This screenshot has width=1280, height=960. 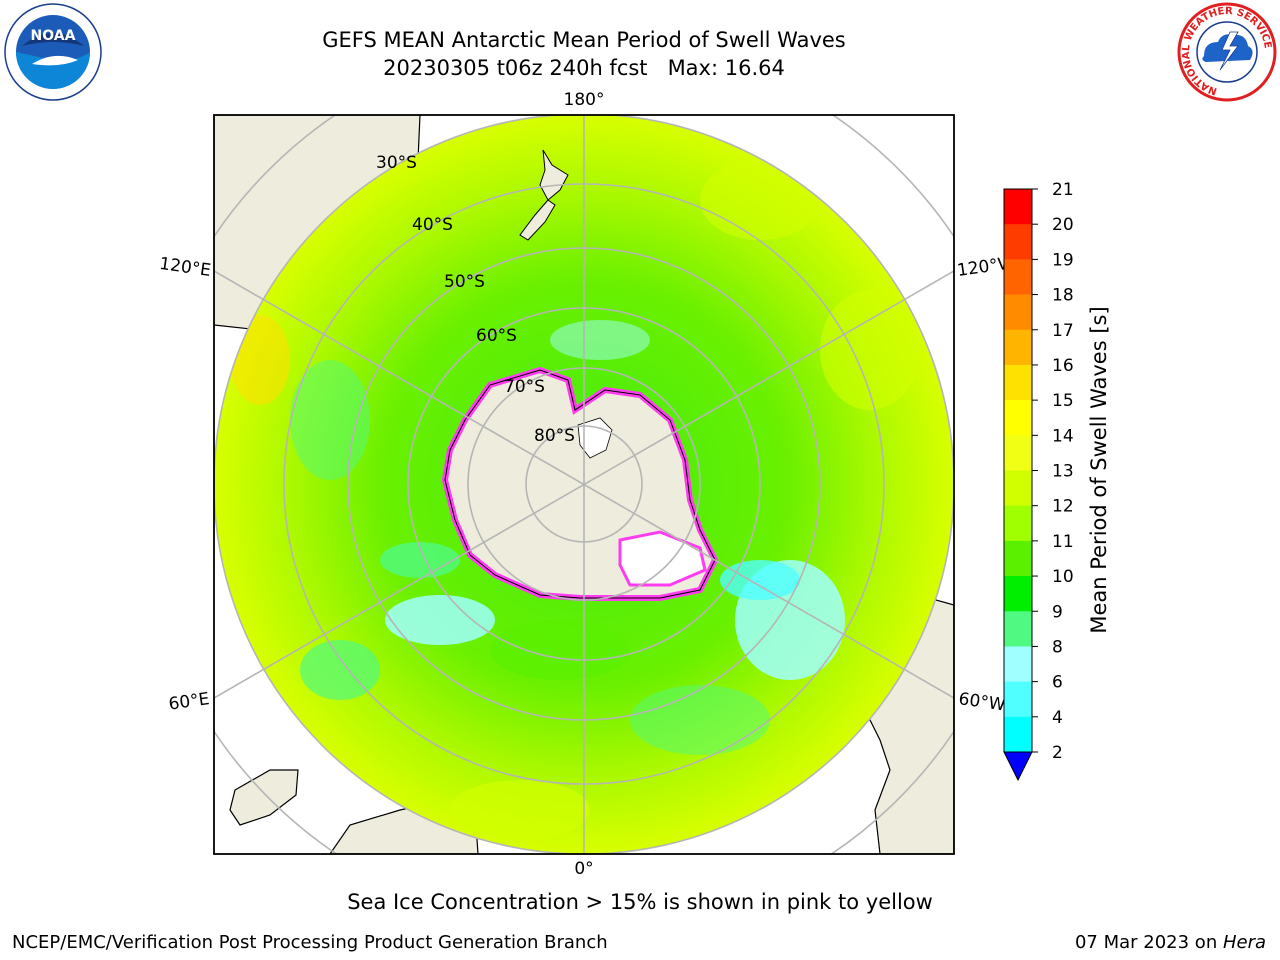 I want to click on chart-subtitle: 20230305 t06z 240h fcst Max: 16.64, so click(x=584, y=68).